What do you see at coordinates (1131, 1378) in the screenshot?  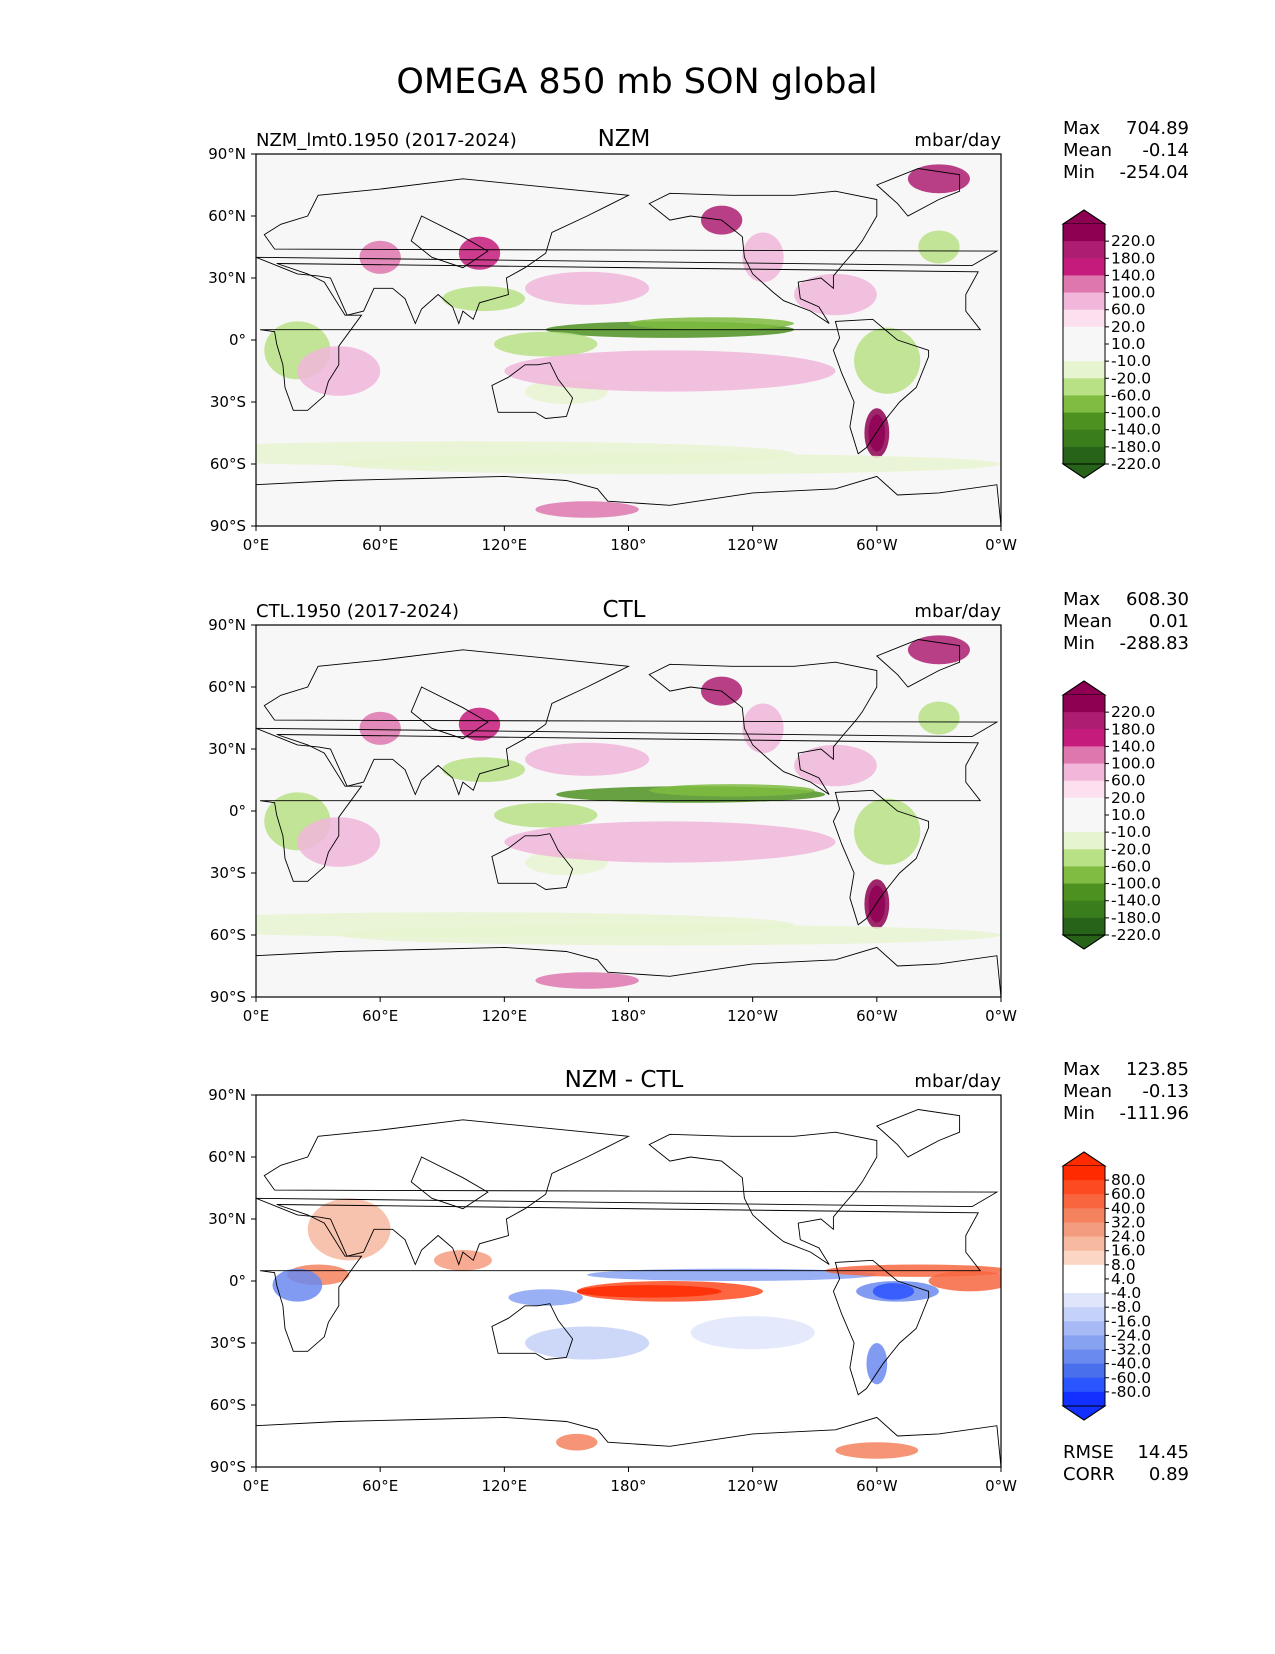 I see `colorbar-label: -60.0` at bounding box center [1131, 1378].